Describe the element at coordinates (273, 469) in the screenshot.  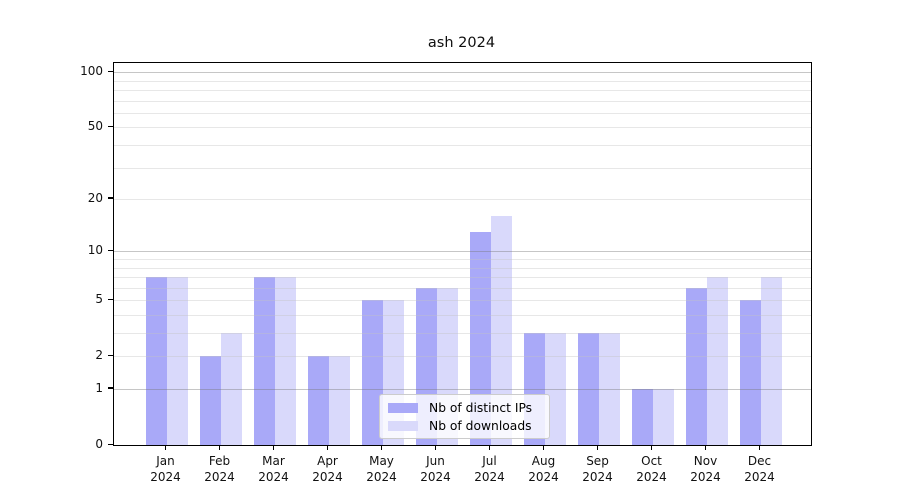
I see `x-tick-label-mar: Mar 2024` at that location.